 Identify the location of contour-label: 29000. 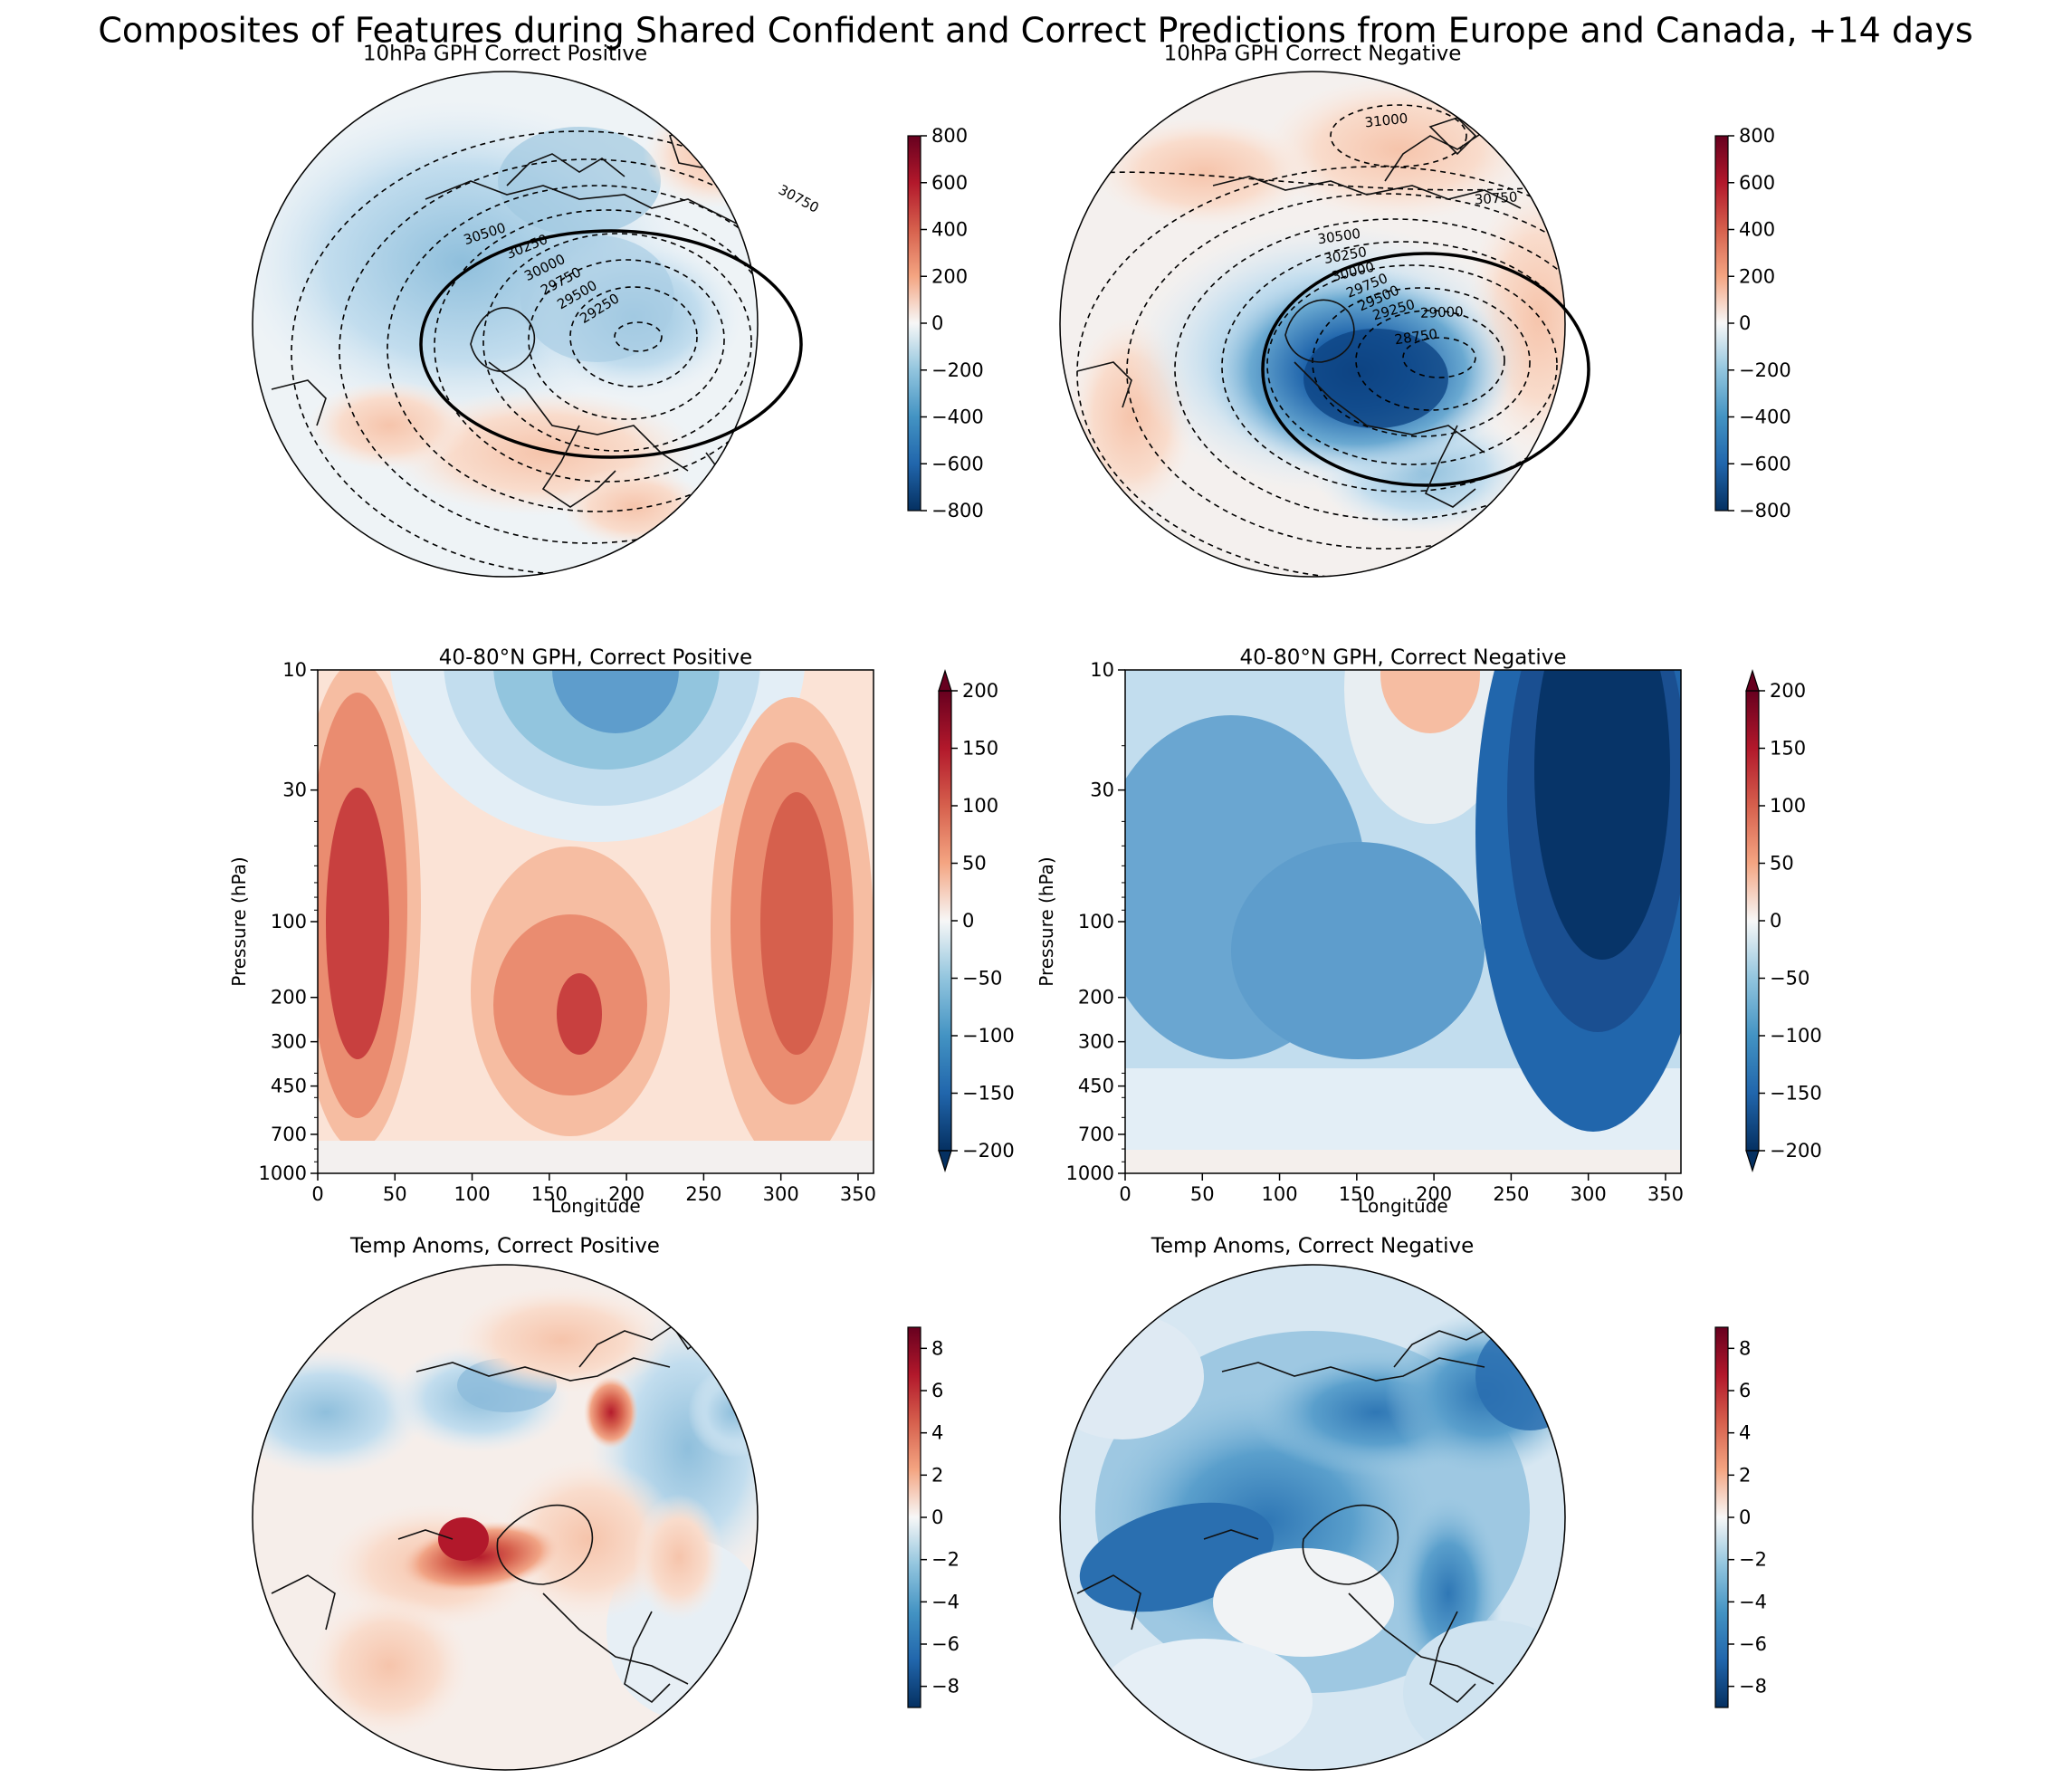
(1442, 312).